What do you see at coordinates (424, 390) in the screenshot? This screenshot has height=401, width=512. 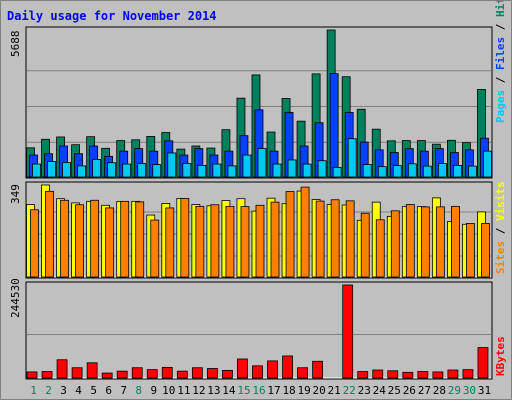 I see `x-tick-label-day-27: 27` at bounding box center [424, 390].